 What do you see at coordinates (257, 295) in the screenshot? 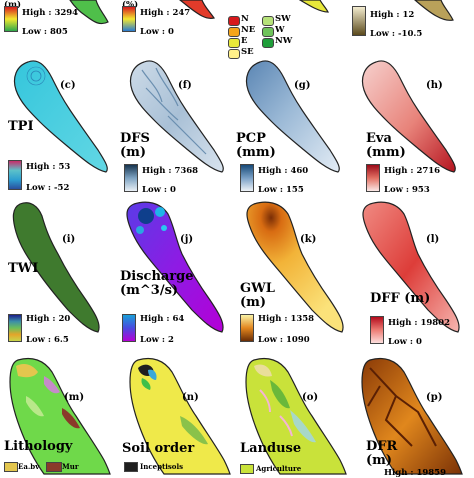
I see `gwl-title: GWL (m)` at bounding box center [257, 295].